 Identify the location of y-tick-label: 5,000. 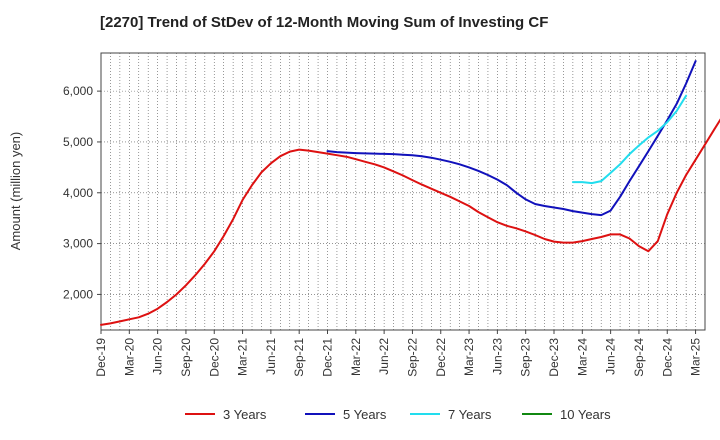
(78, 142).